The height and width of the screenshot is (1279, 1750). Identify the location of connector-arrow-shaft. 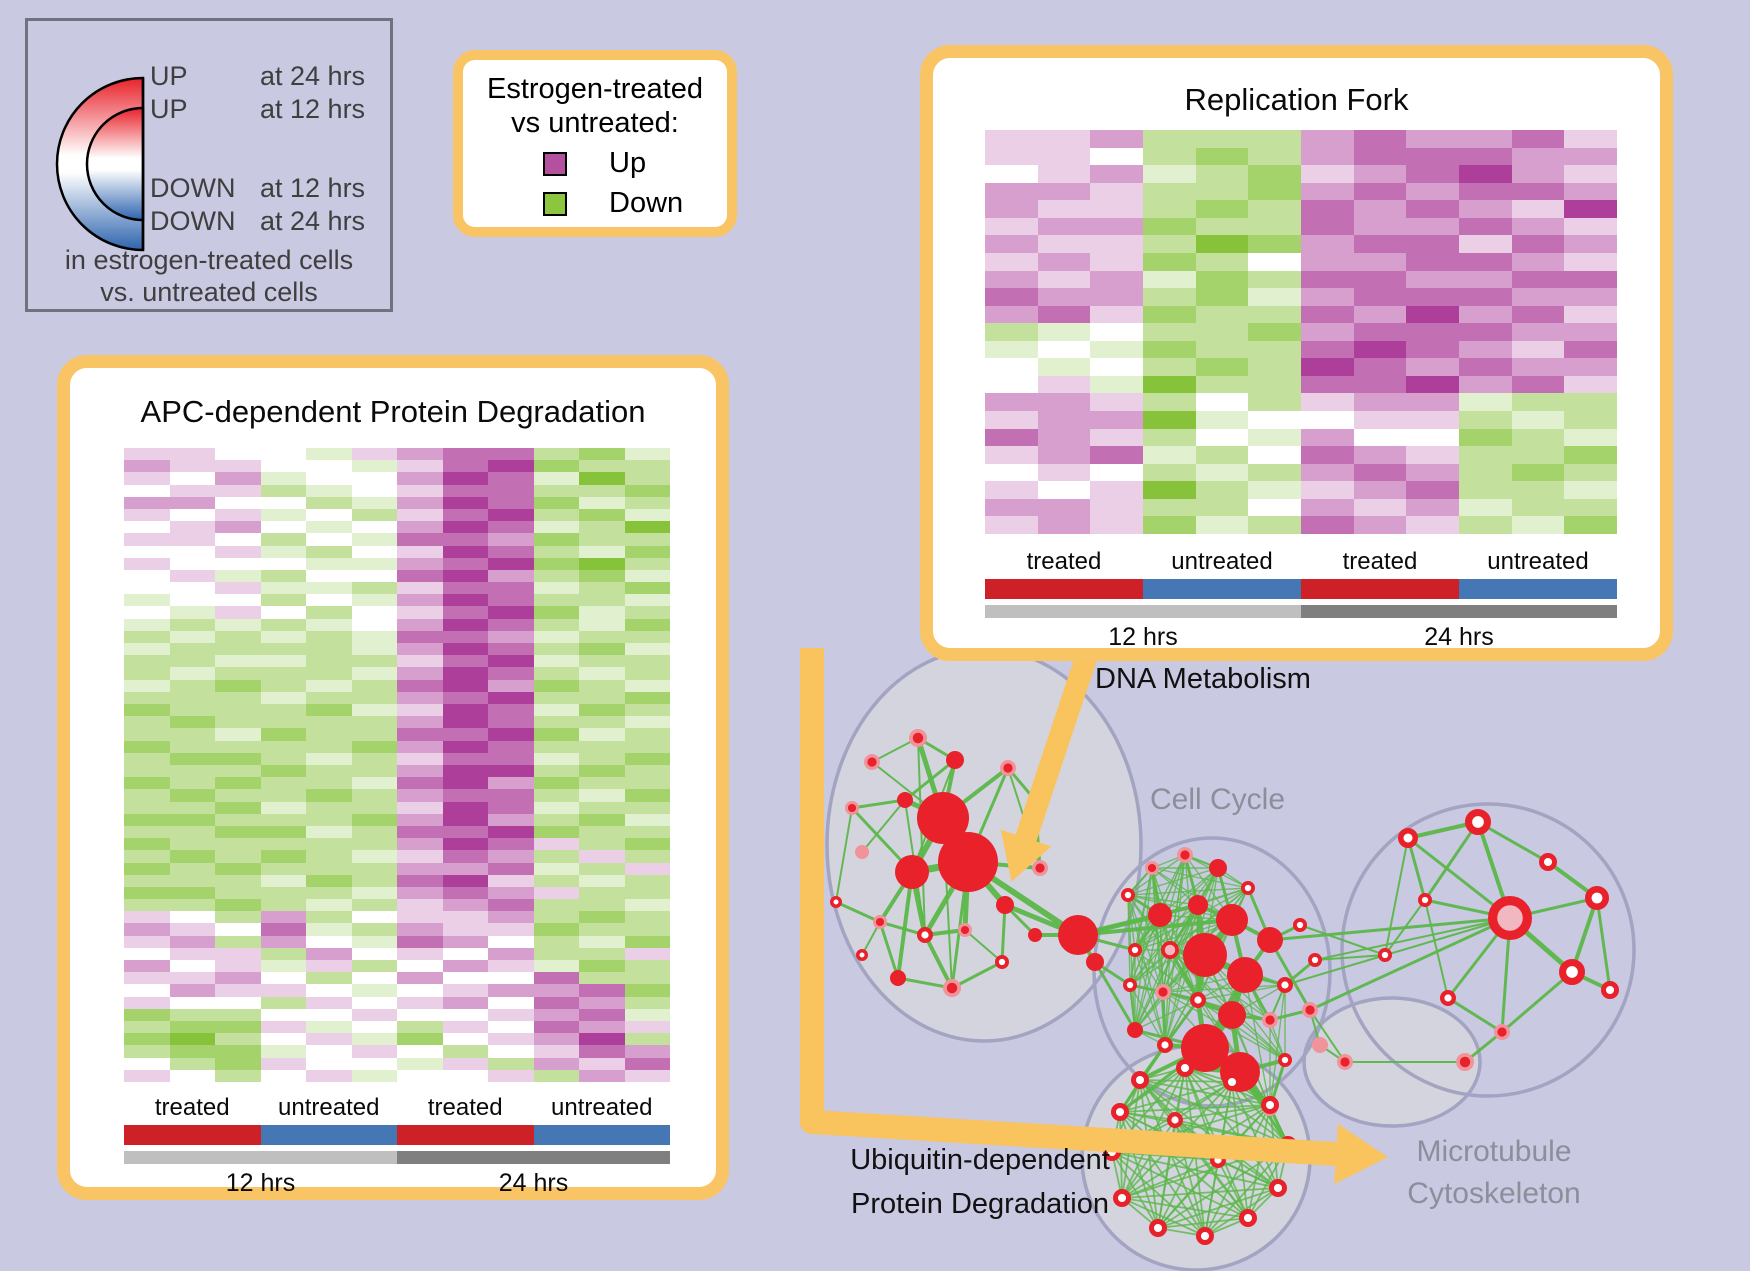
(1057, 745).